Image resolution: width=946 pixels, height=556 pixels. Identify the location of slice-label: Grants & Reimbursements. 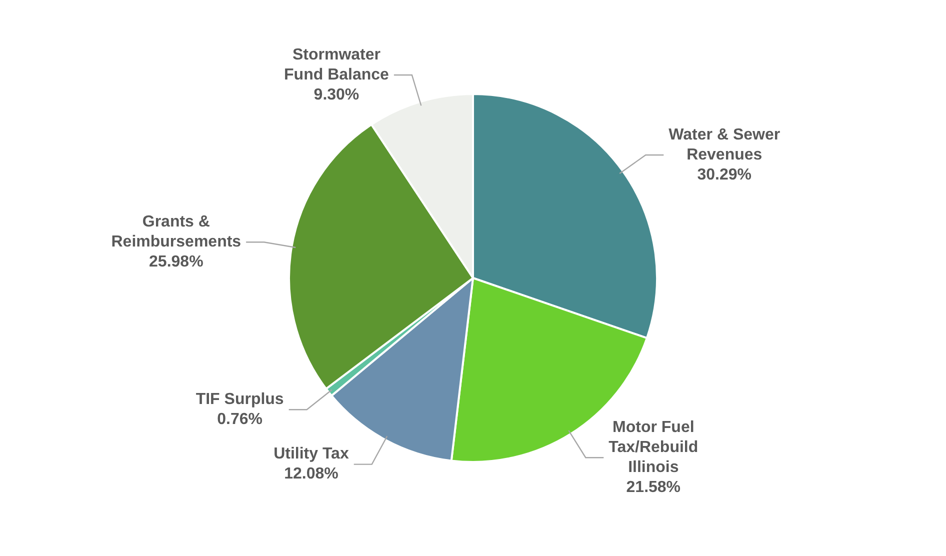
(176, 232).